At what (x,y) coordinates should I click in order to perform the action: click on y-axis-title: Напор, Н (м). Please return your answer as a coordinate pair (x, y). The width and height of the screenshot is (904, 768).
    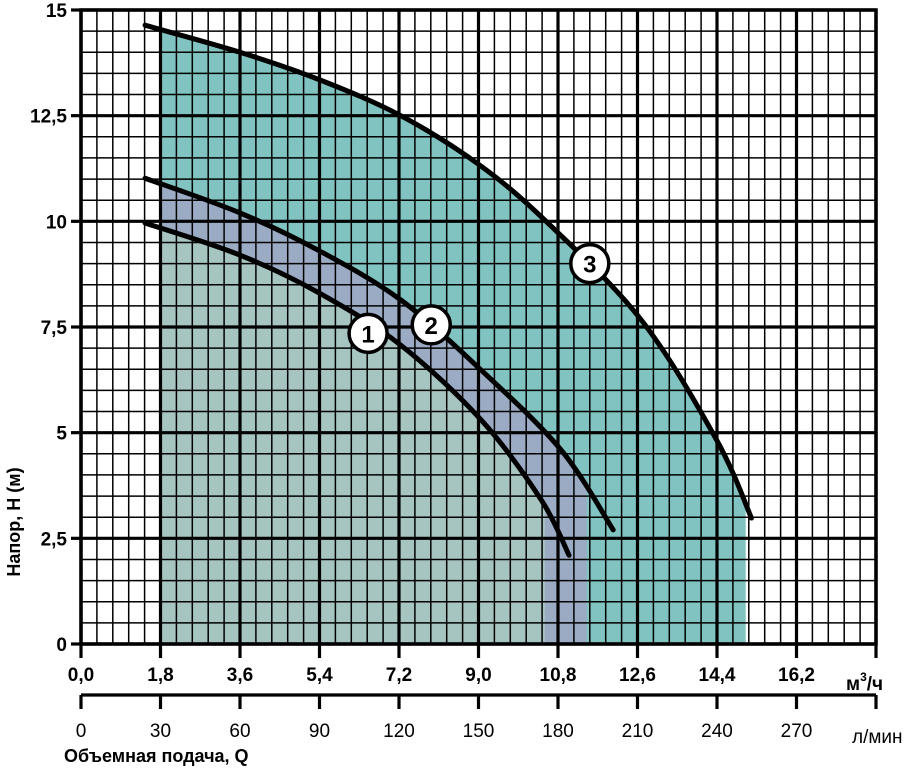
    Looking at the image, I should click on (14, 521).